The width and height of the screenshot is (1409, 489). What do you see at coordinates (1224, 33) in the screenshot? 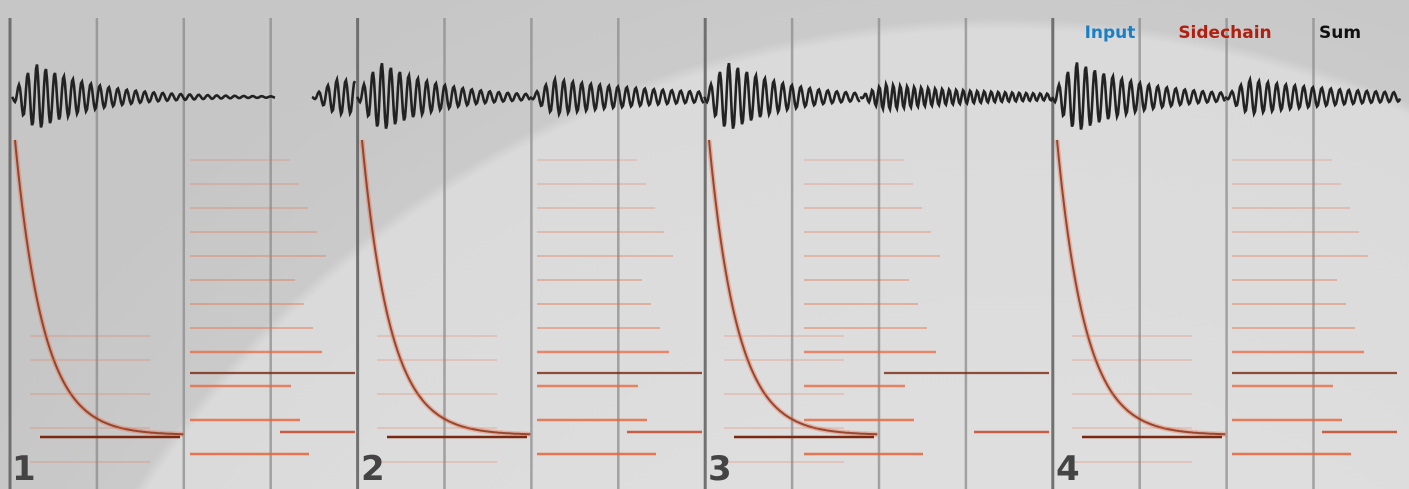
I see `legend-sidechain: Sidechain` at bounding box center [1224, 33].